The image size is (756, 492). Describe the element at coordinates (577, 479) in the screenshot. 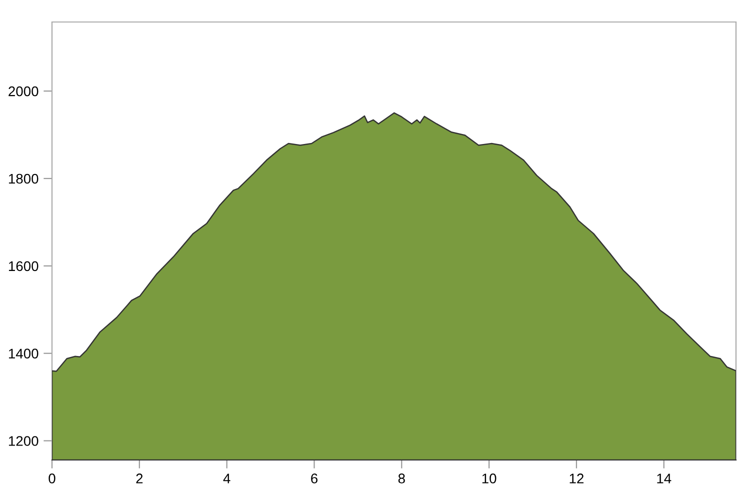

I see `x-tick-label: 12` at that location.